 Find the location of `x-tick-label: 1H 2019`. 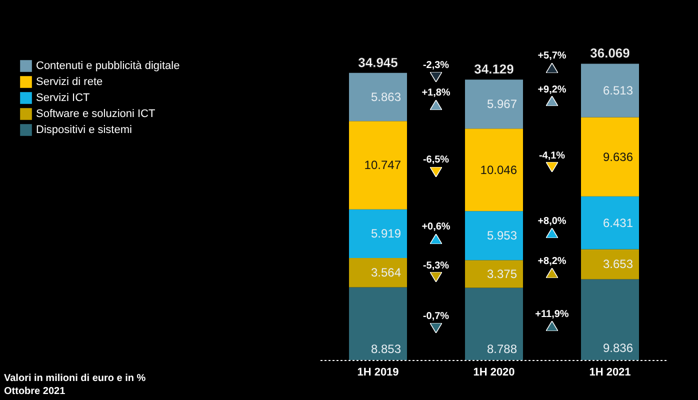

x-tick-label: 1H 2019 is located at coordinates (378, 372).